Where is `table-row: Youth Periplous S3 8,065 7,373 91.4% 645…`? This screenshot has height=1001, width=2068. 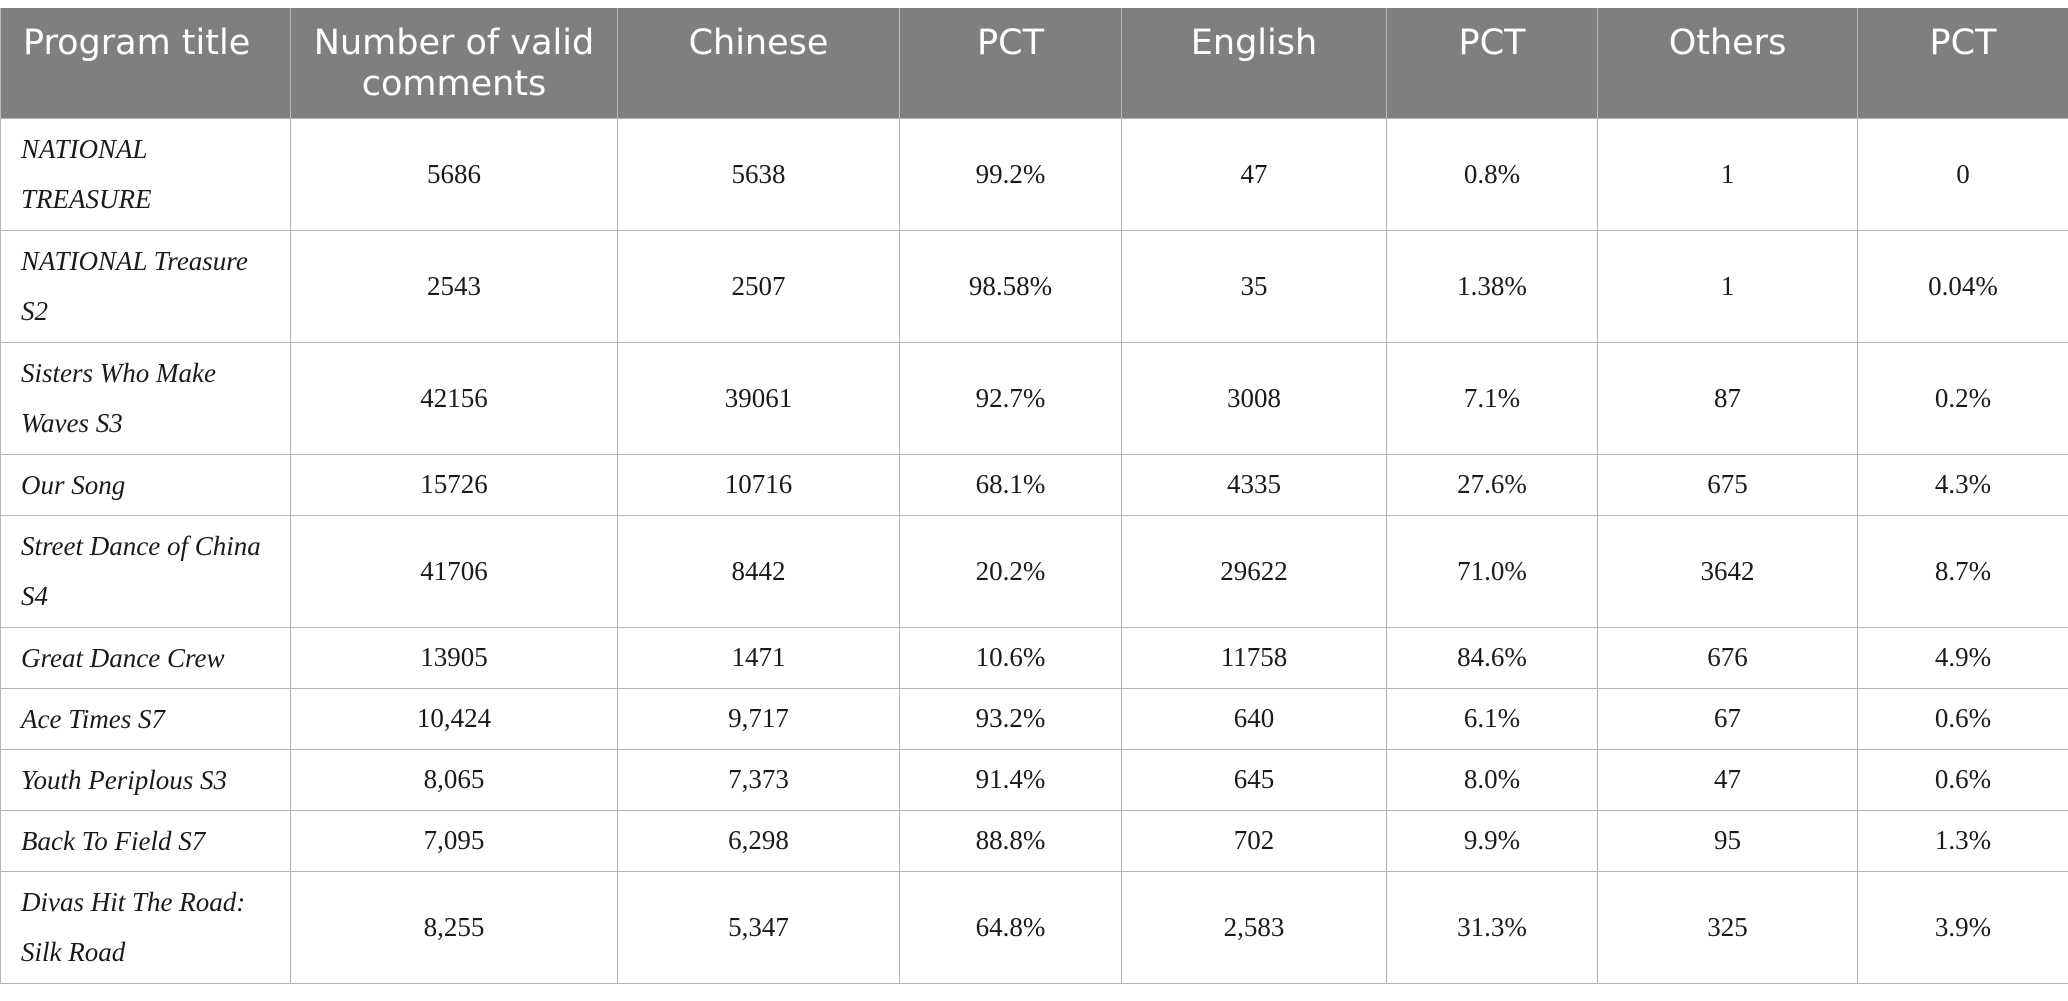
table-row: Youth Periplous S3 8,065 7,373 91.4% 645… is located at coordinates (1034, 779).